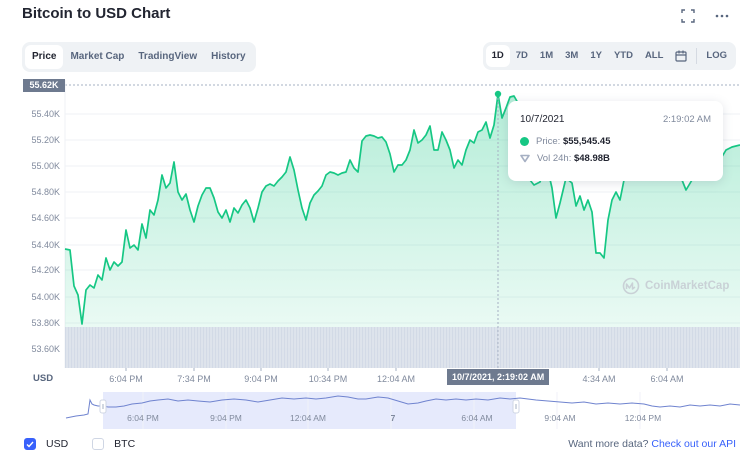 Image resolution: width=740 pixels, height=454 pixels. What do you see at coordinates (697, 56) in the screenshot?
I see `divider` at bounding box center [697, 56].